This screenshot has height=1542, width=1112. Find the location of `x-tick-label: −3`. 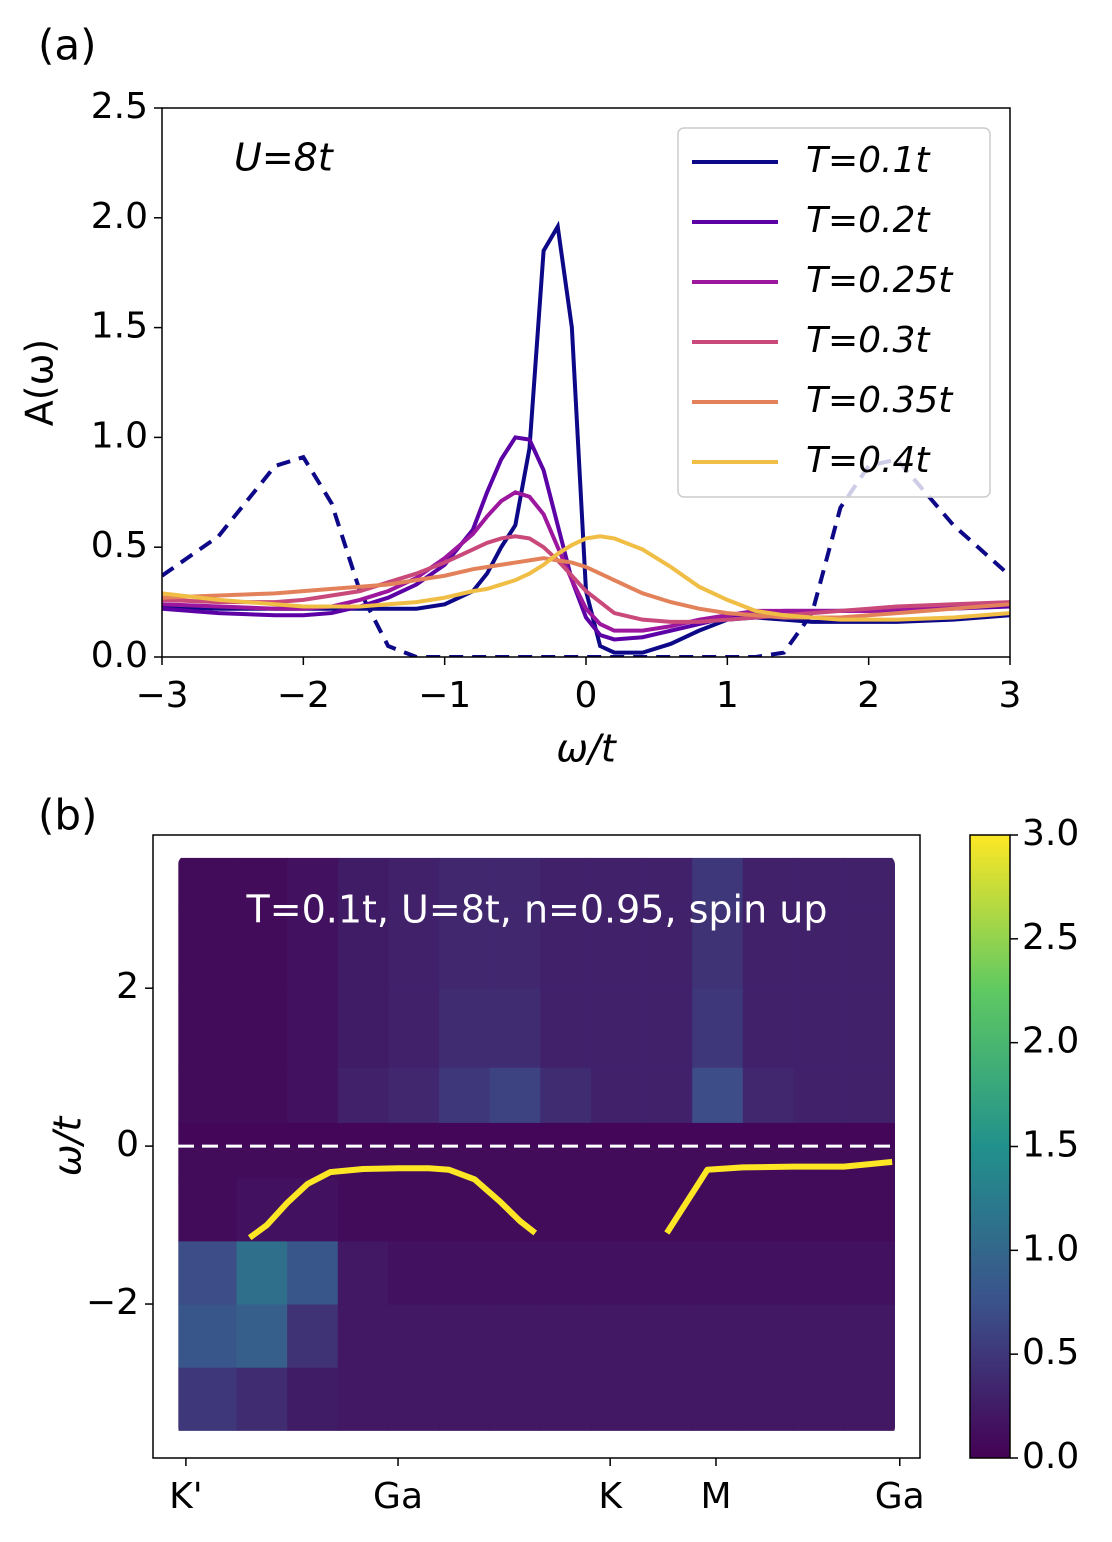

x-tick-label: −3 is located at coordinates (161, 695).